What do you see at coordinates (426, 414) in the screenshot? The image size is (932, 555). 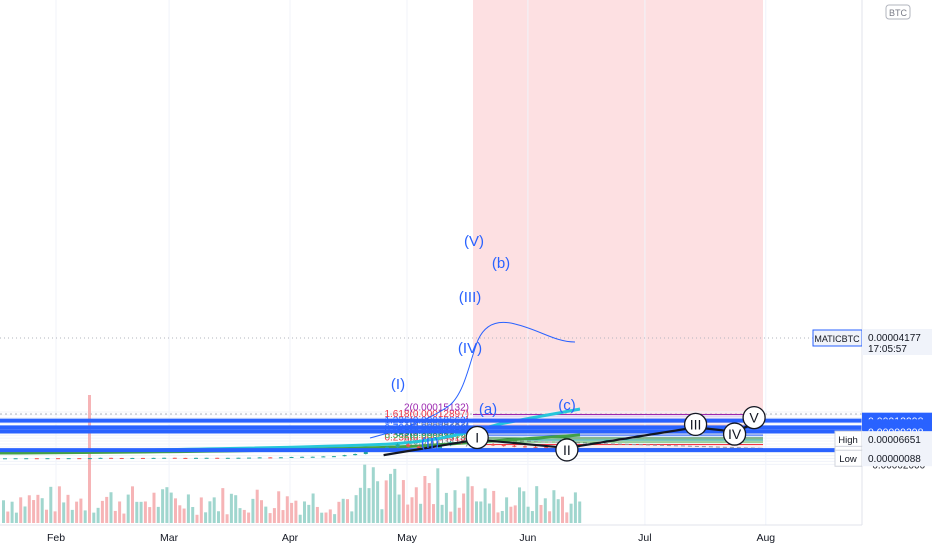 I see `fib-label: 1.618(0.00012897)` at bounding box center [426, 414].